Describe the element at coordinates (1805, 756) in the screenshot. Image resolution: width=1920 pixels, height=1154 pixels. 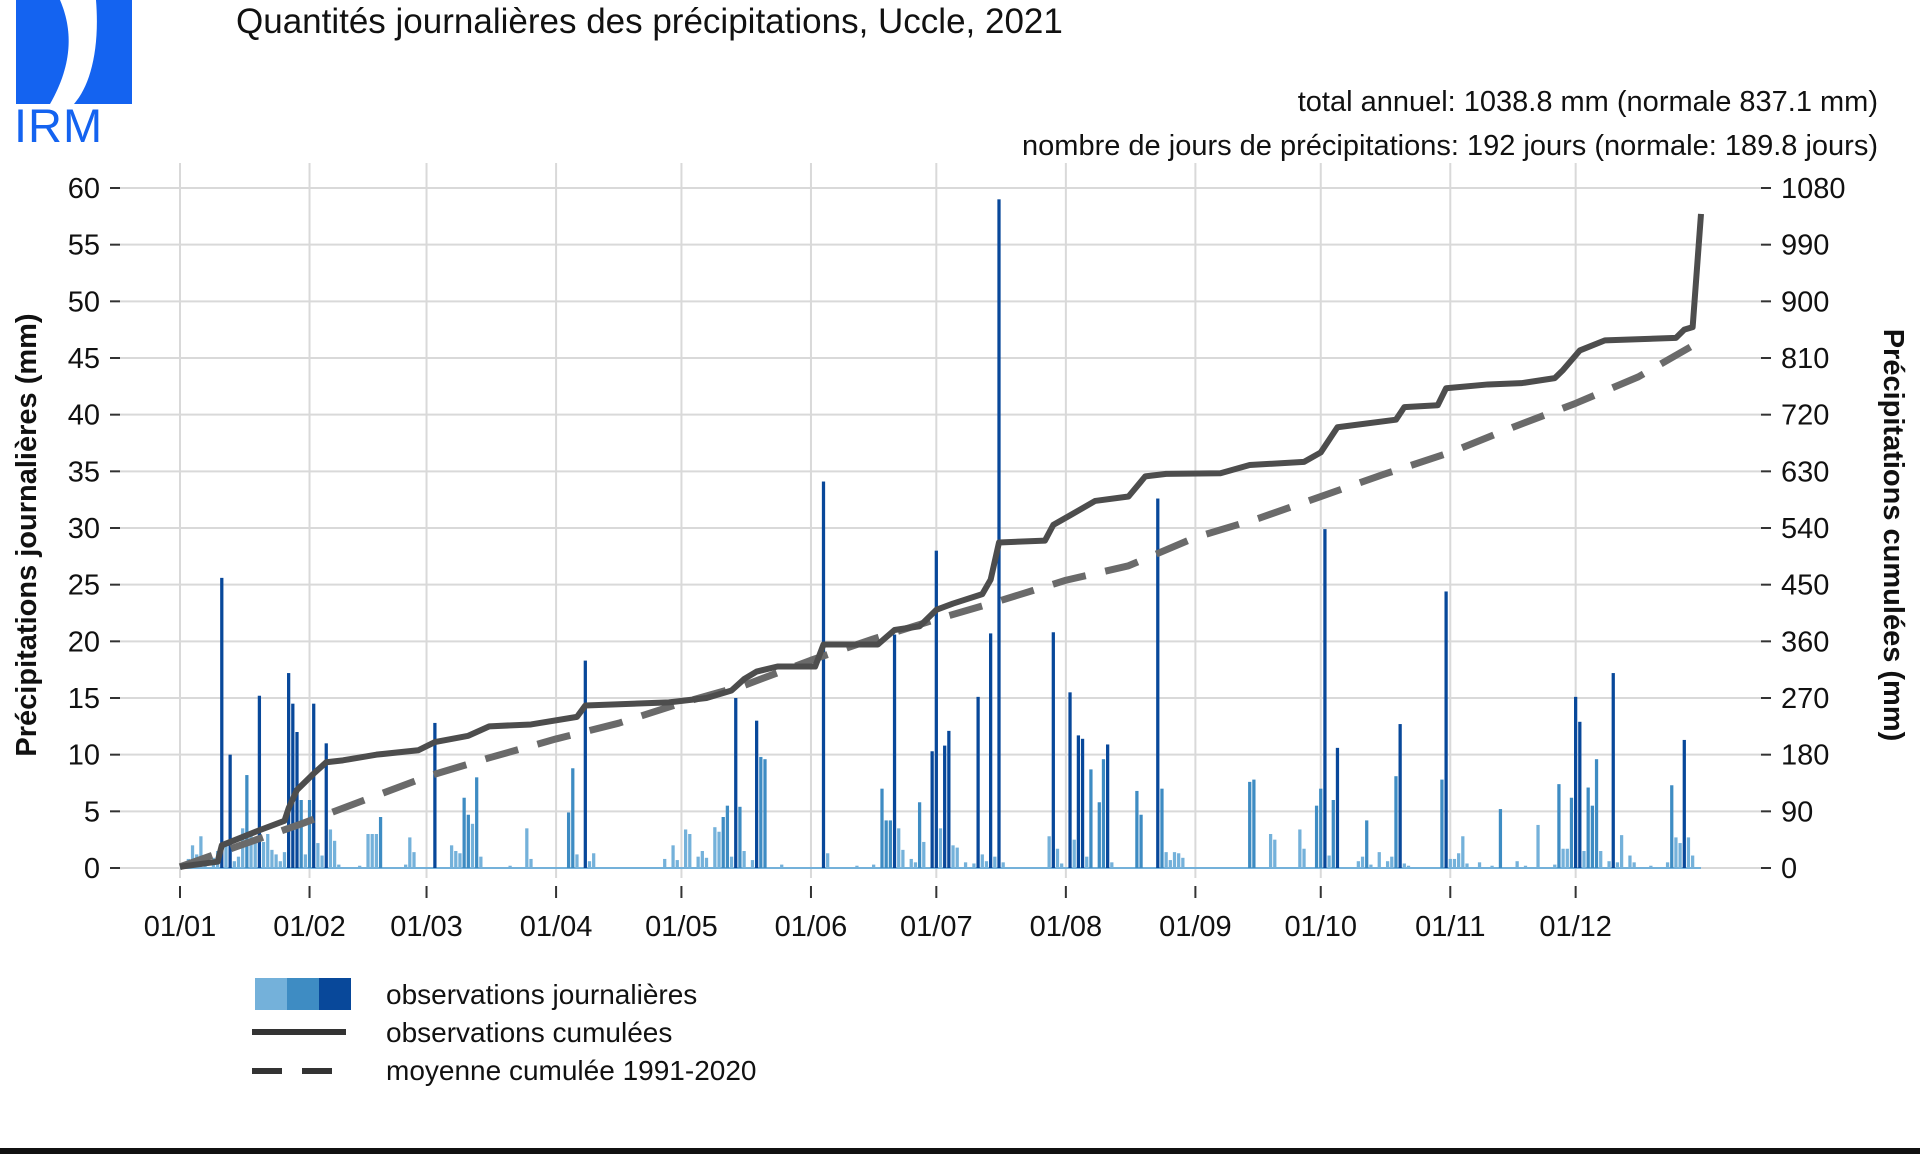
I see `y2-tick-label: 180` at that location.